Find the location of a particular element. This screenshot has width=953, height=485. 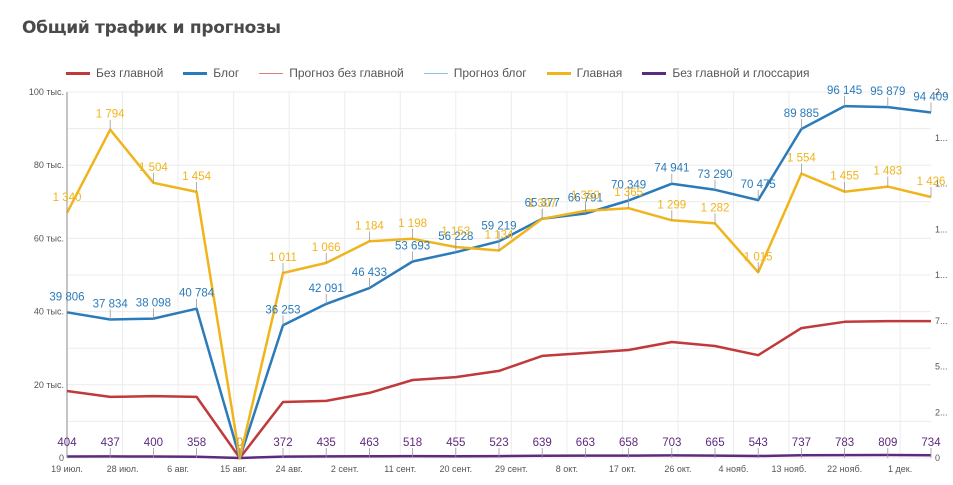

data-label: 1 011 is located at coordinates (283, 258).